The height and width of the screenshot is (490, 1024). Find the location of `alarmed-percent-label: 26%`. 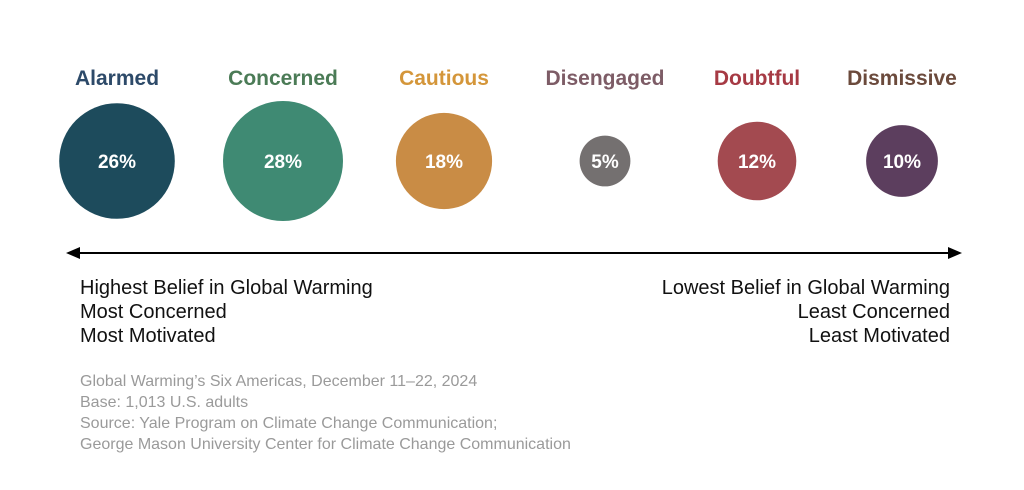

alarmed-percent-label: 26% is located at coordinates (117, 162).